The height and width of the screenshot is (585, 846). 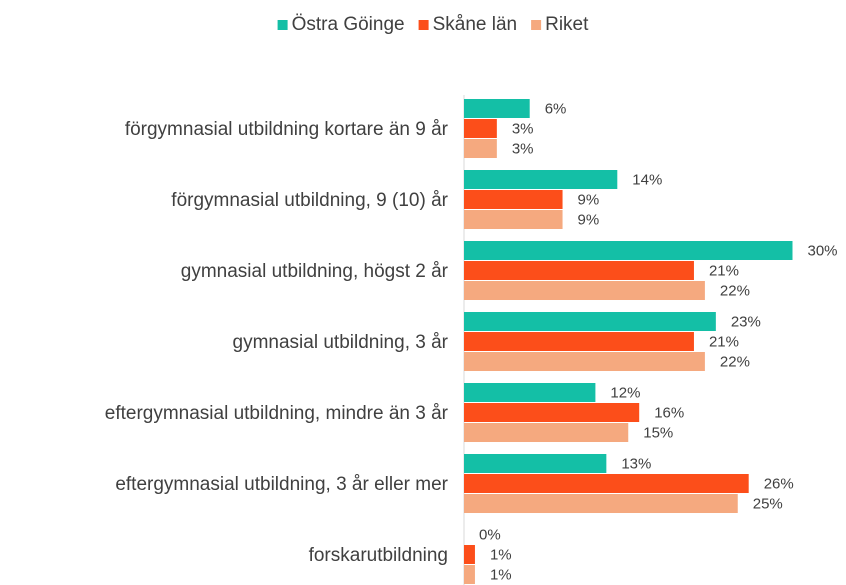 I want to click on value-label: 25%, so click(x=768, y=503).